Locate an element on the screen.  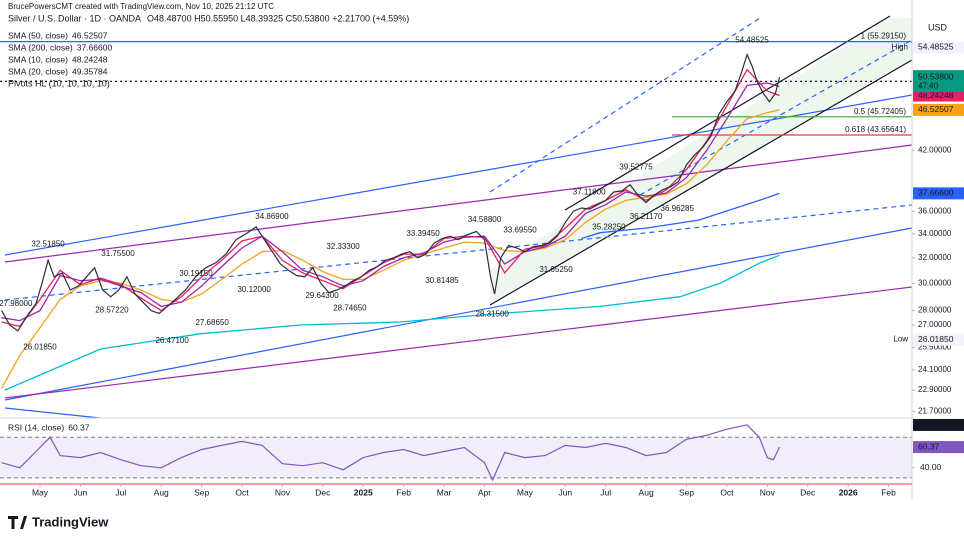
x-tick-label: Oct is located at coordinates (242, 492).